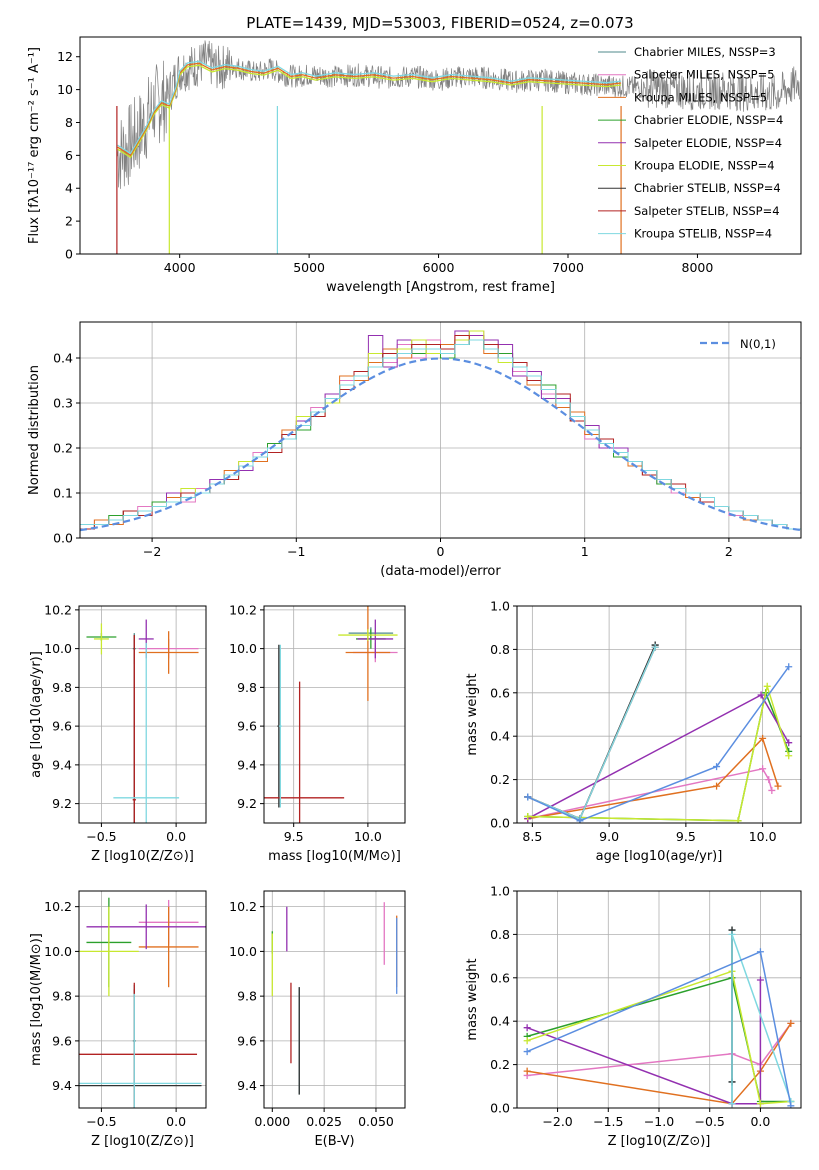 The height and width of the screenshot is (1170, 819). I want to click on age_vs_Z-frame, so click(142, 714).